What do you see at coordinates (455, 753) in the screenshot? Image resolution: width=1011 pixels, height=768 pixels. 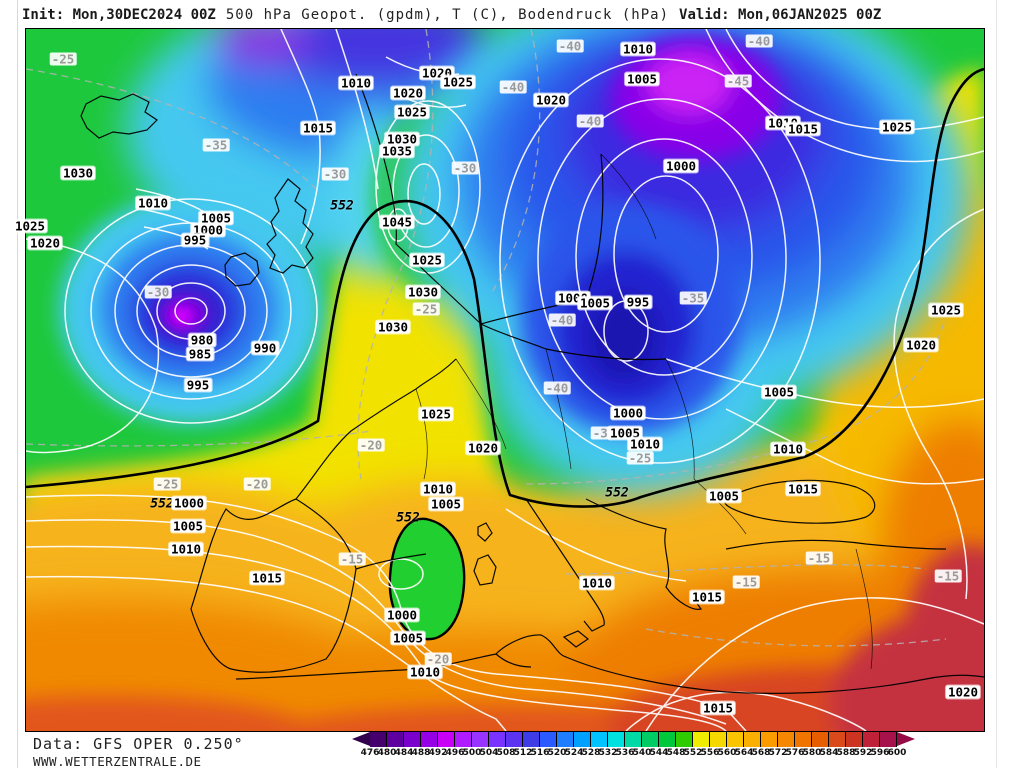 I see `colorbar-tick: 496` at bounding box center [455, 753].